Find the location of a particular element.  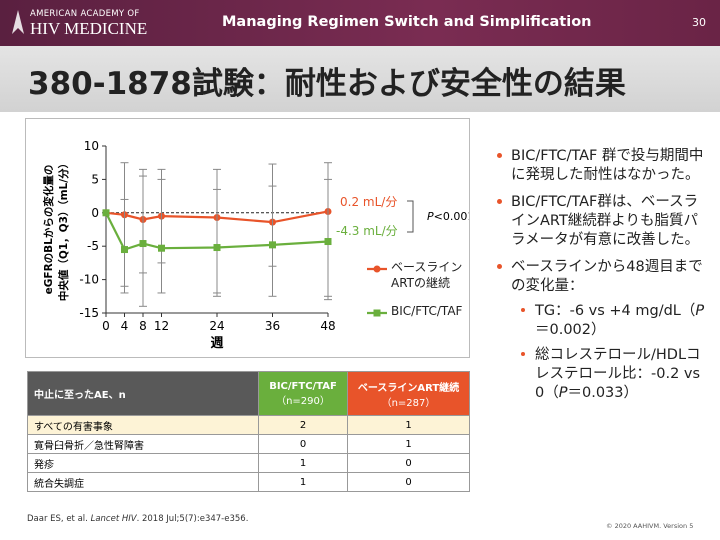

y-tick-label: 5 is located at coordinates (95, 179).